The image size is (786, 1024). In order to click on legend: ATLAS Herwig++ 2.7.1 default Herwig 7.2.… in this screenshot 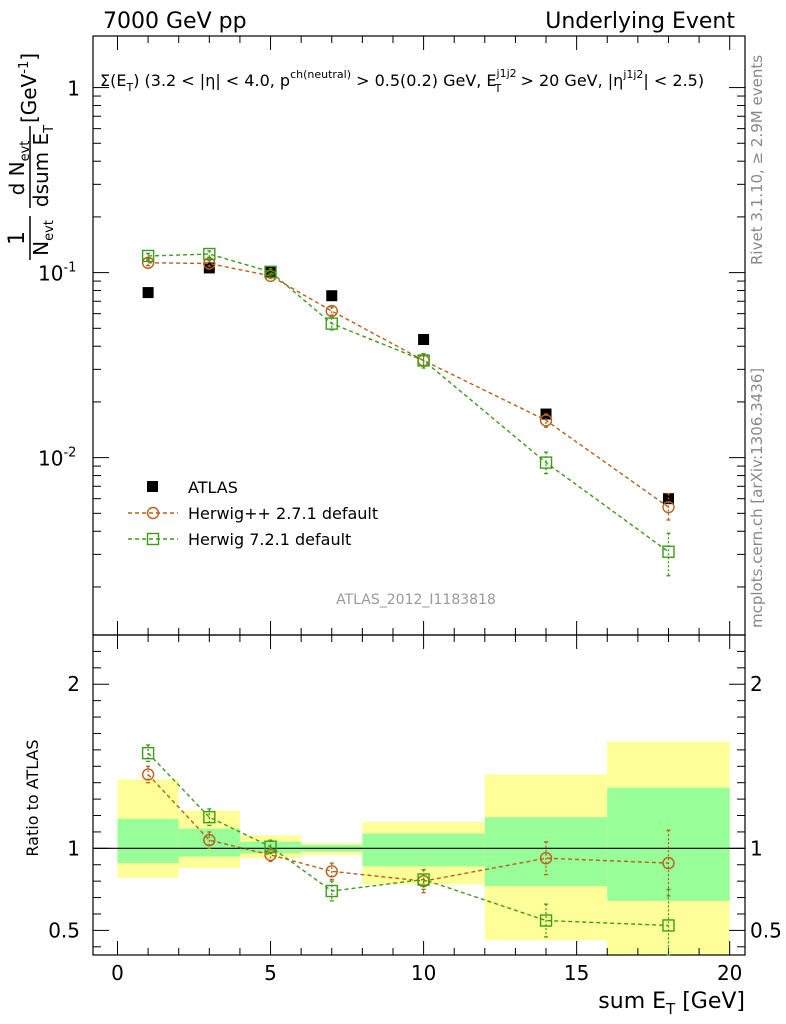, I will do `click(253, 513)`.